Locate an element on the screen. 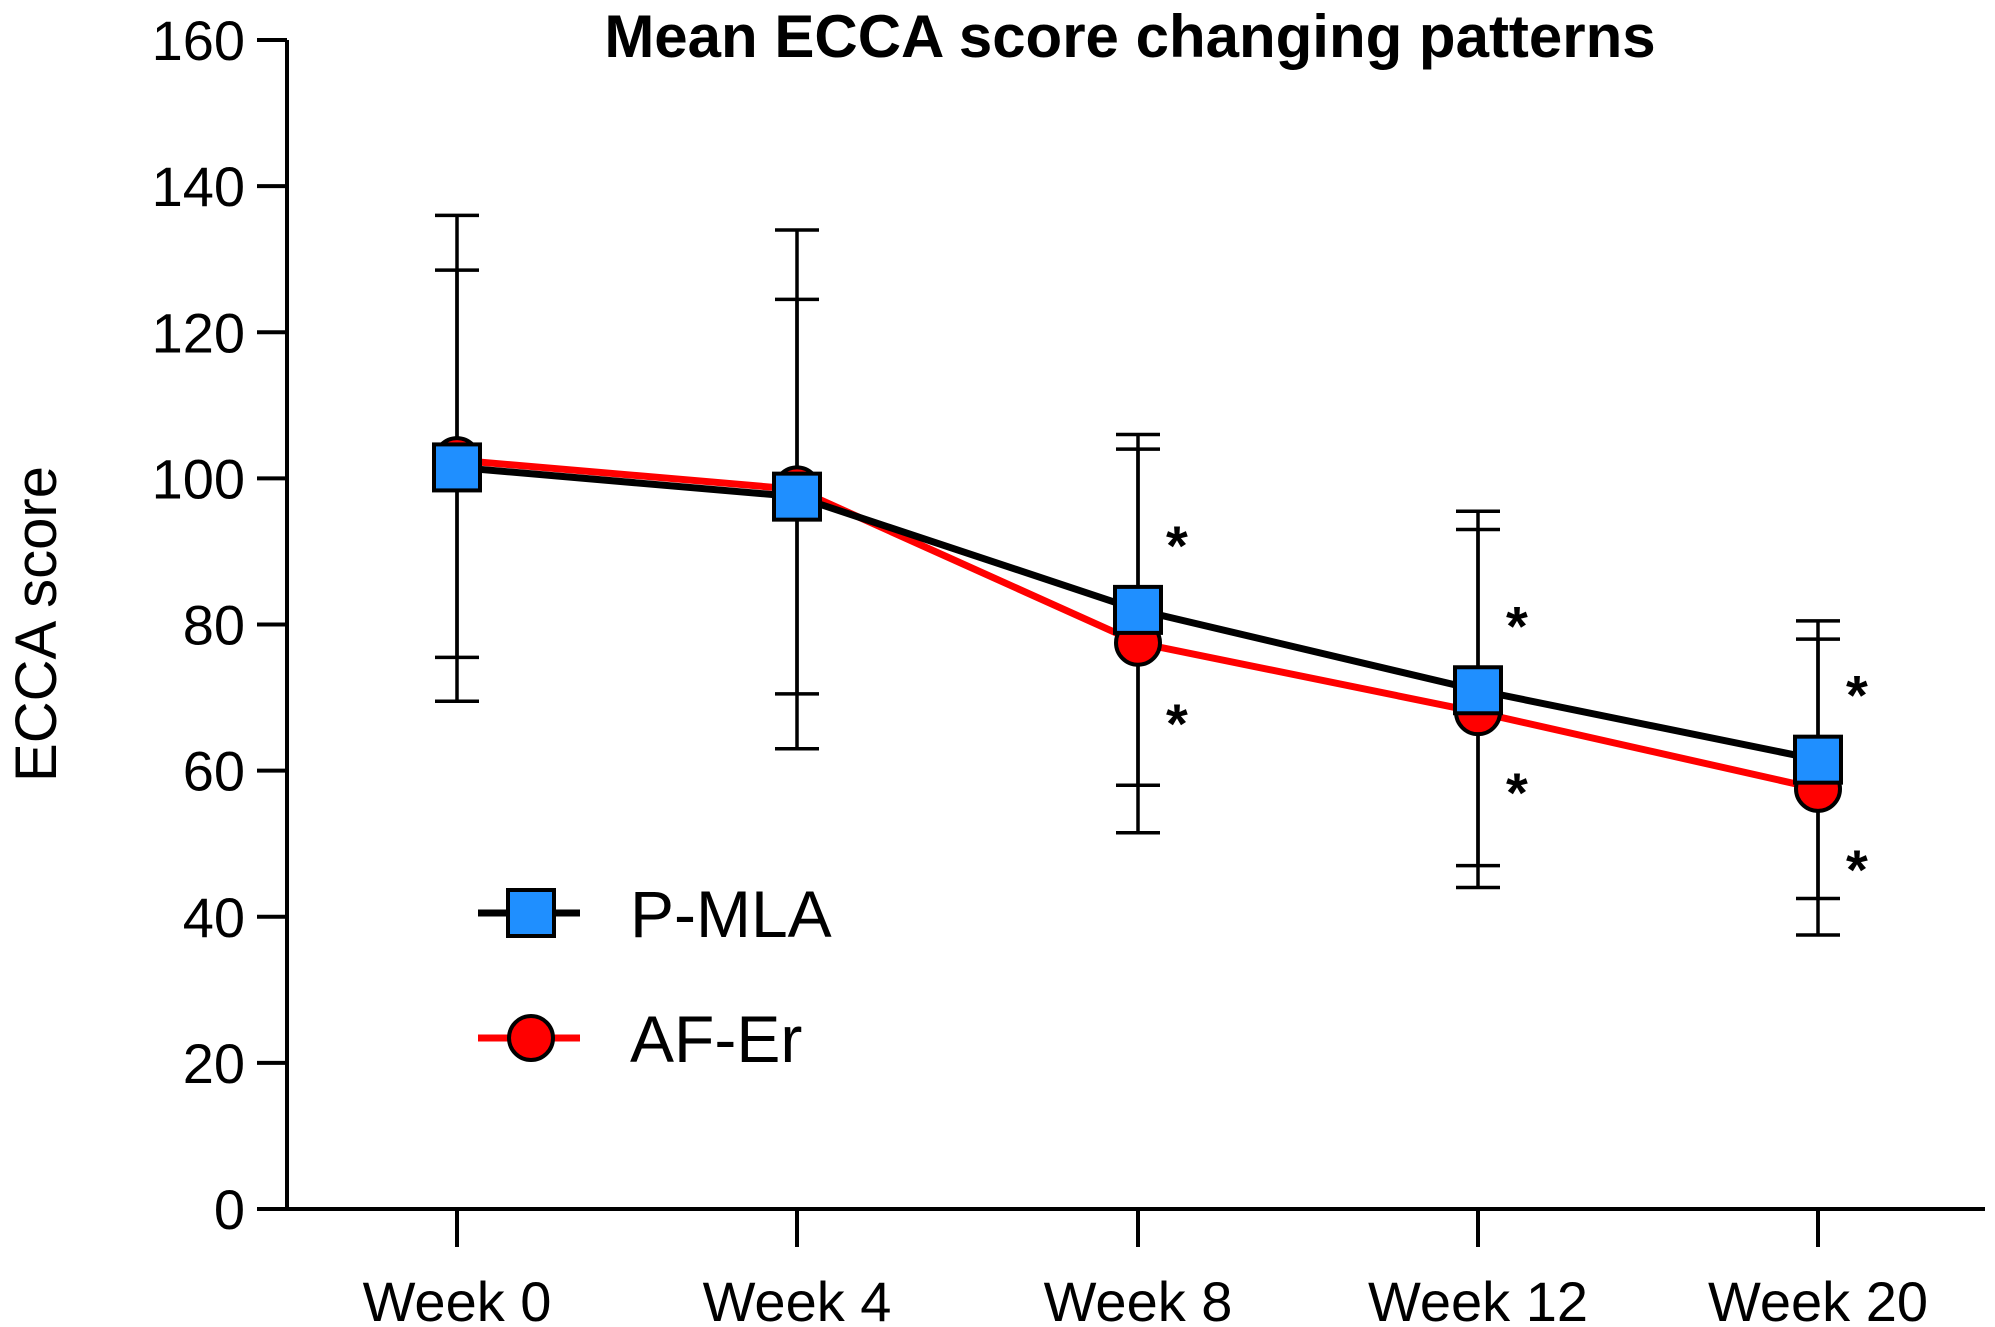 The width and height of the screenshot is (1995, 1327). x-ticks: Week 0 Week 4 Week 8 Week 12 Week 20 is located at coordinates (1145, 1268).